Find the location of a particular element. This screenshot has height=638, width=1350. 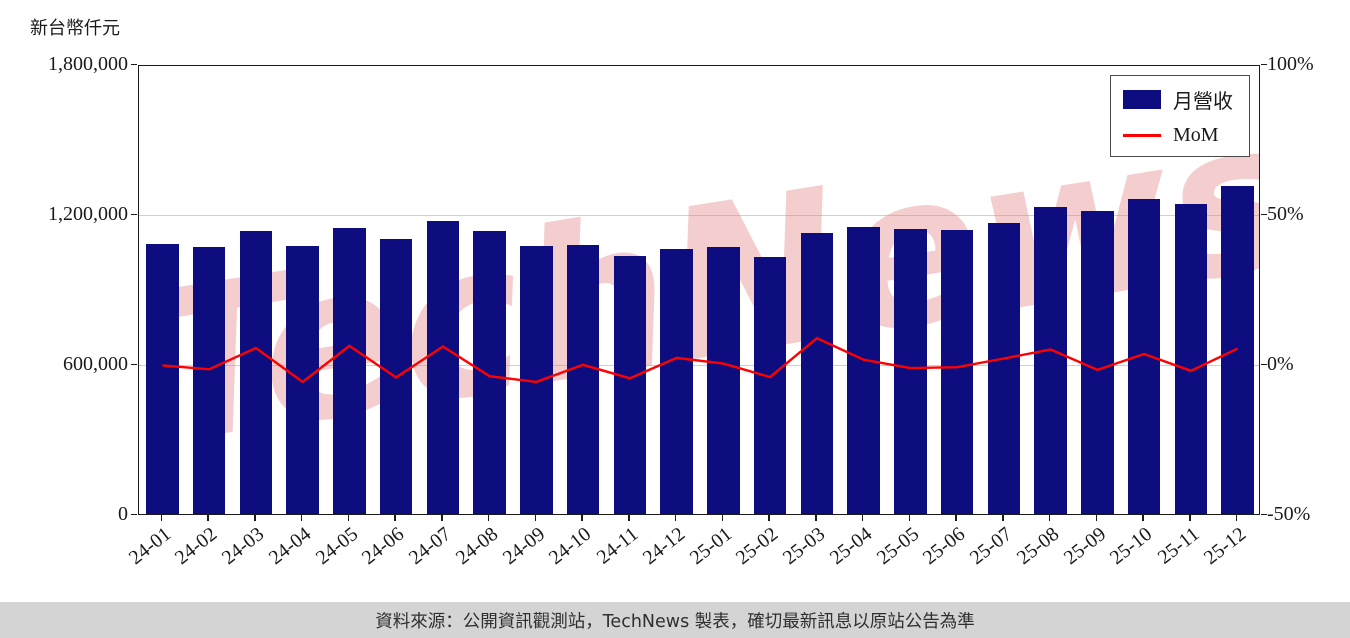

ytick-right-3: -50% is located at coordinates (1289, 514).